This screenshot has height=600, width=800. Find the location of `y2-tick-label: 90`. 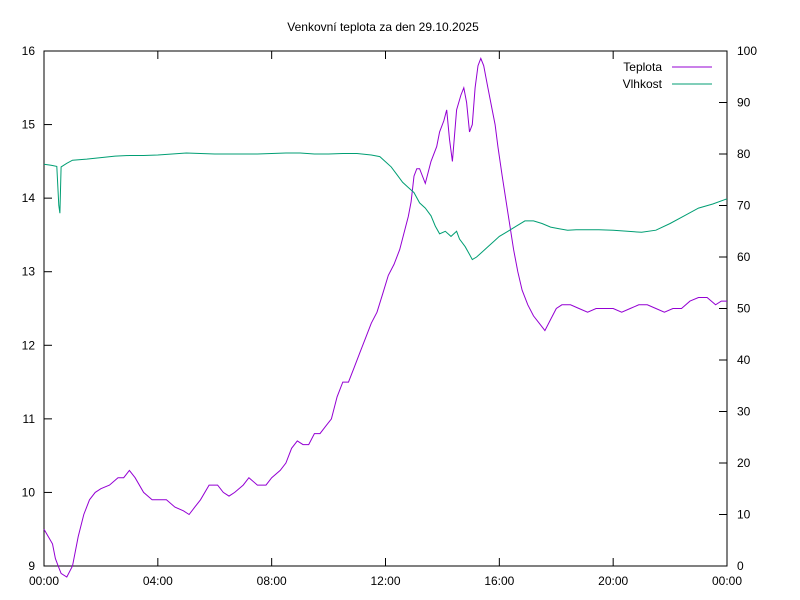

y2-tick-label: 90 is located at coordinates (744, 103).